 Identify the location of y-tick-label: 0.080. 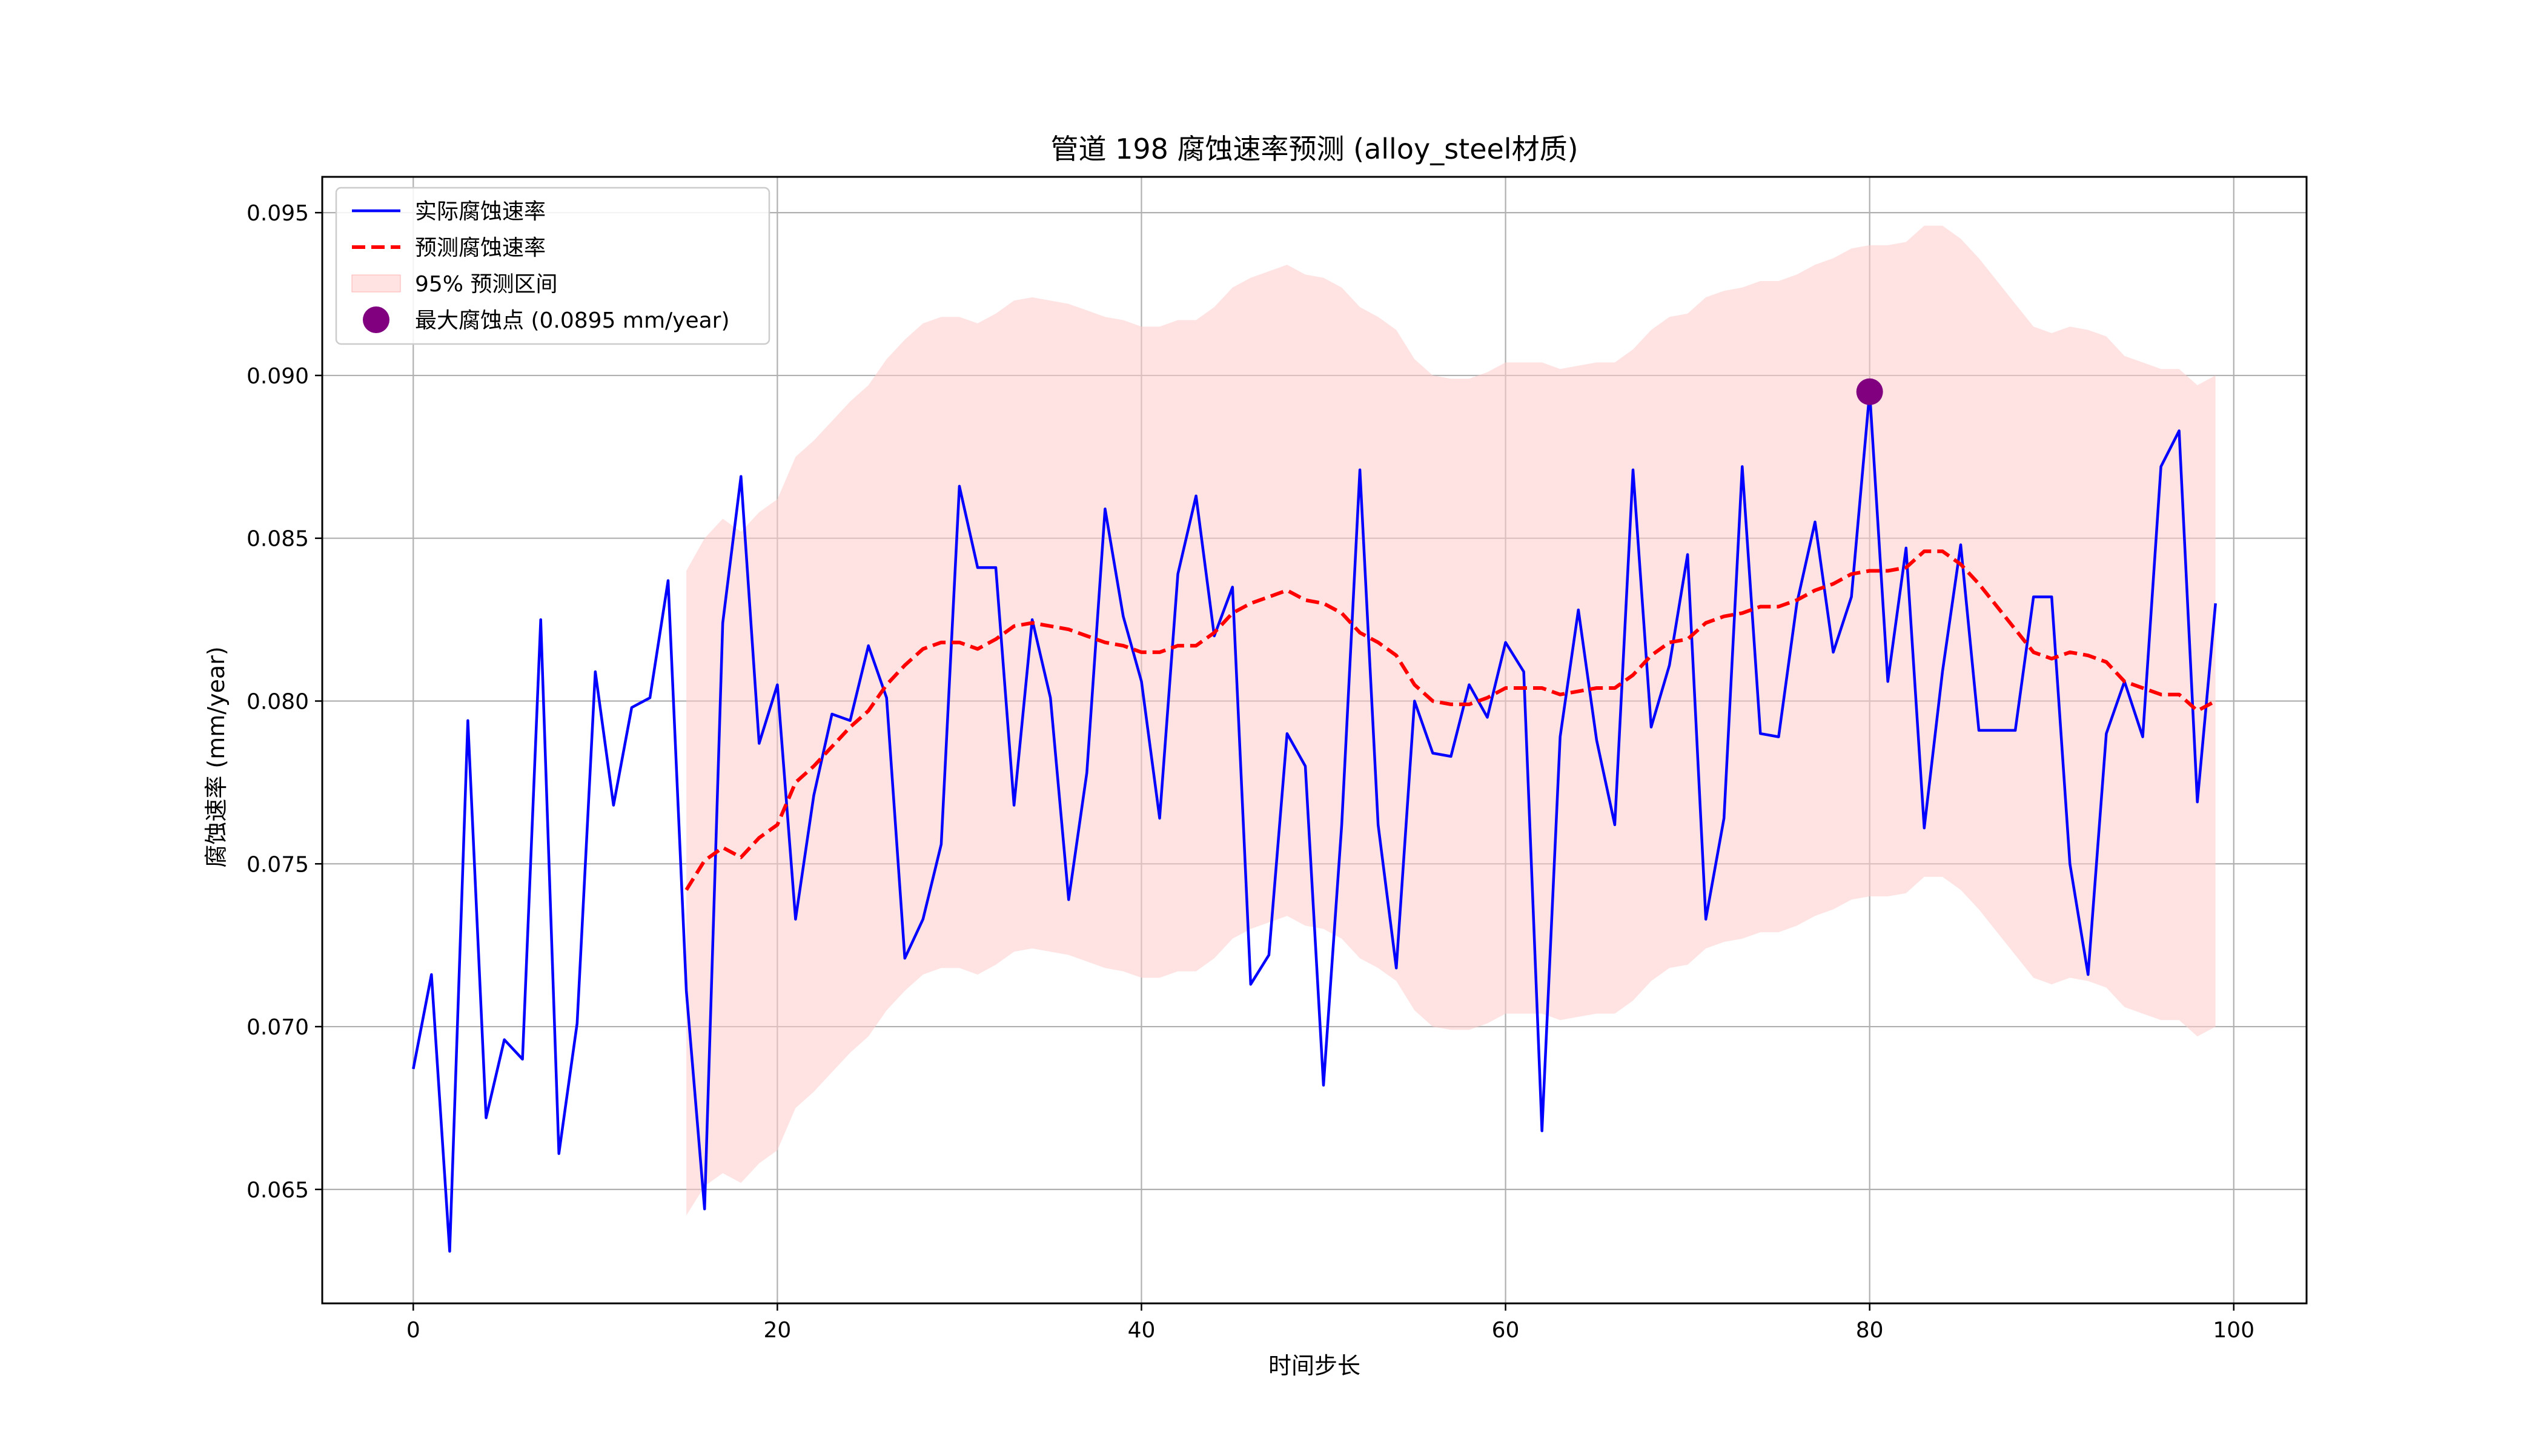
(278, 701).